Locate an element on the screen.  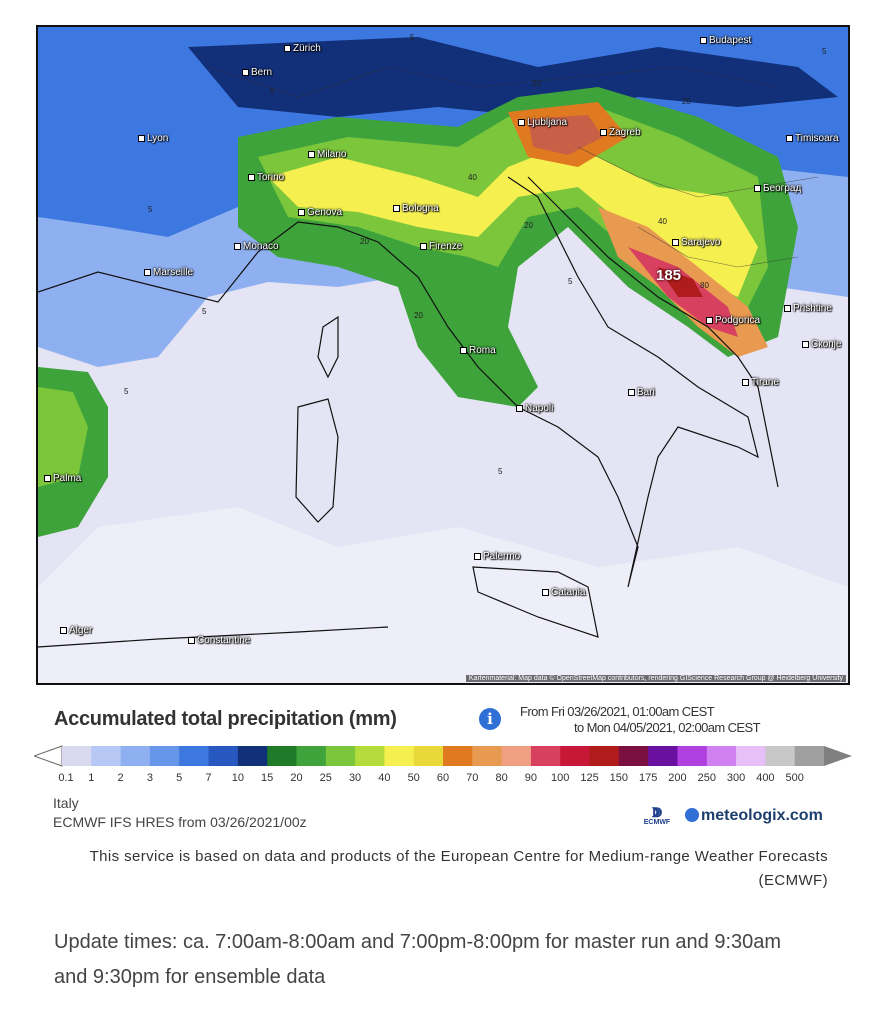
scale-tick-label: 7 is located at coordinates (208, 778).